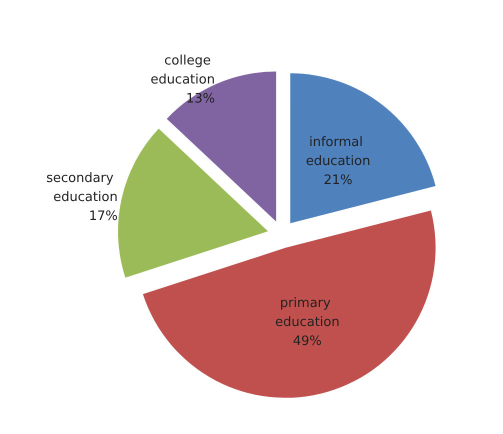 The width and height of the screenshot is (503, 434). I want to click on data-label: 13%, so click(200, 99).